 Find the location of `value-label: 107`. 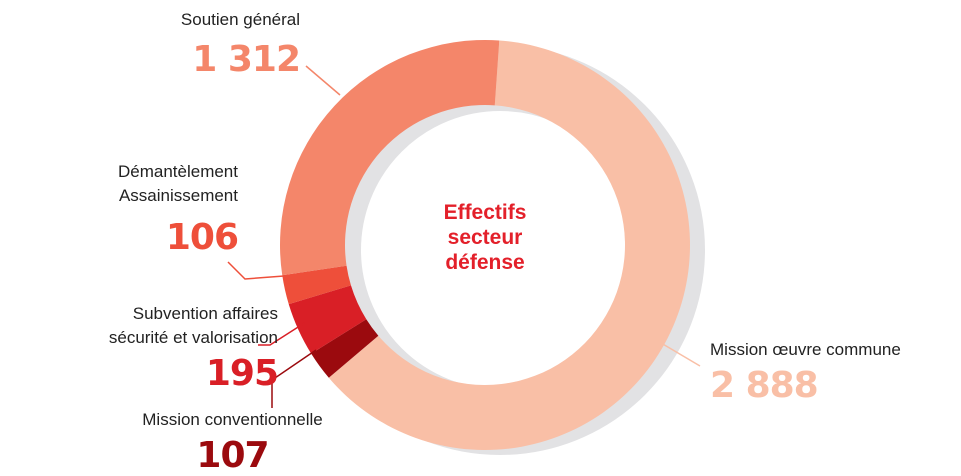

value-label: 107 is located at coordinates (232, 455).